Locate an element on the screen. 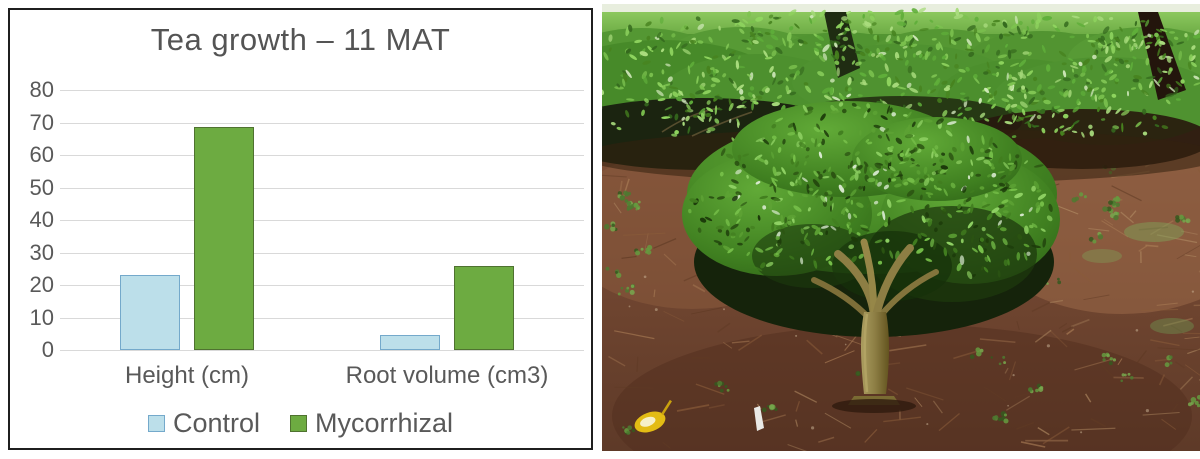 This screenshot has height=459, width=1200. y-tick-label: 70 is located at coordinates (41, 122).